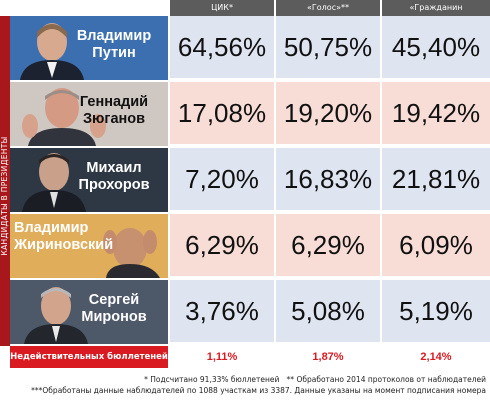 The width and height of the screenshot is (490, 410). Describe the element at coordinates (328, 357) in the screenshot. I see `invalid-value-cell: 1,87%` at that location.